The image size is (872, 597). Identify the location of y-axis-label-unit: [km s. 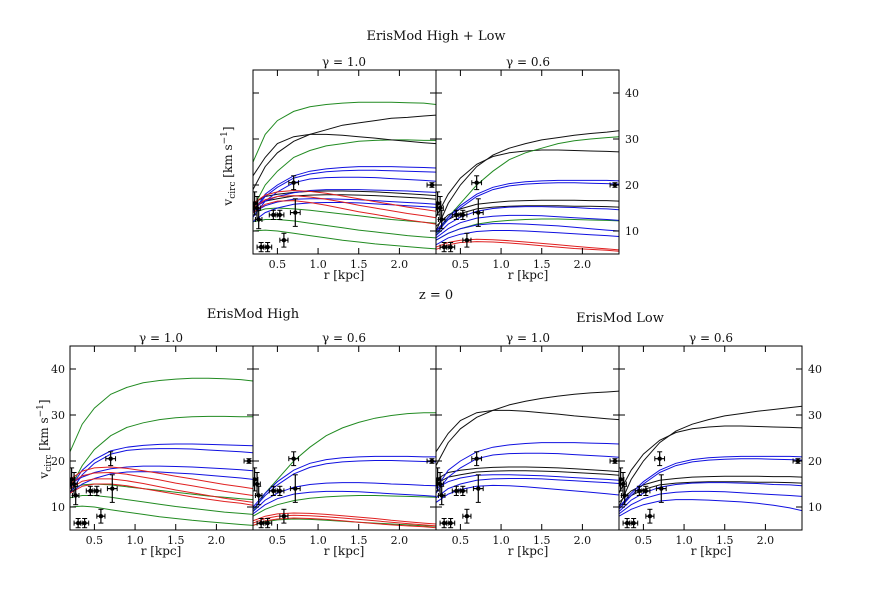
(44, 435).